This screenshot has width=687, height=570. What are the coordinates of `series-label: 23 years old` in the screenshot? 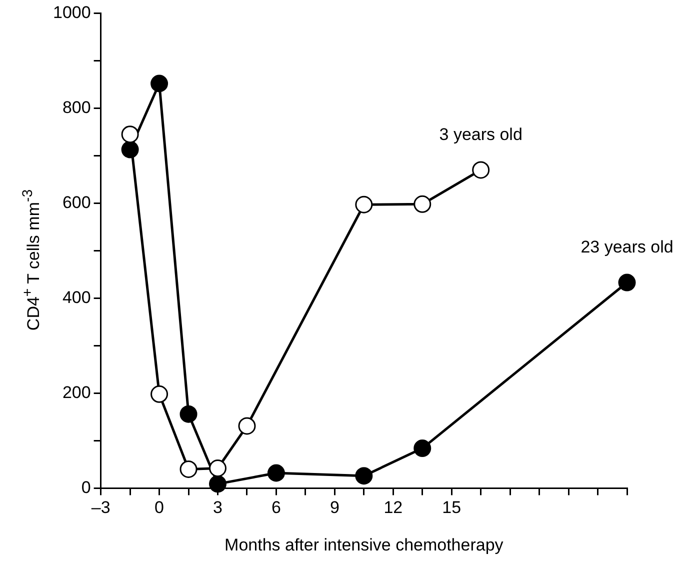 It's located at (627, 247).